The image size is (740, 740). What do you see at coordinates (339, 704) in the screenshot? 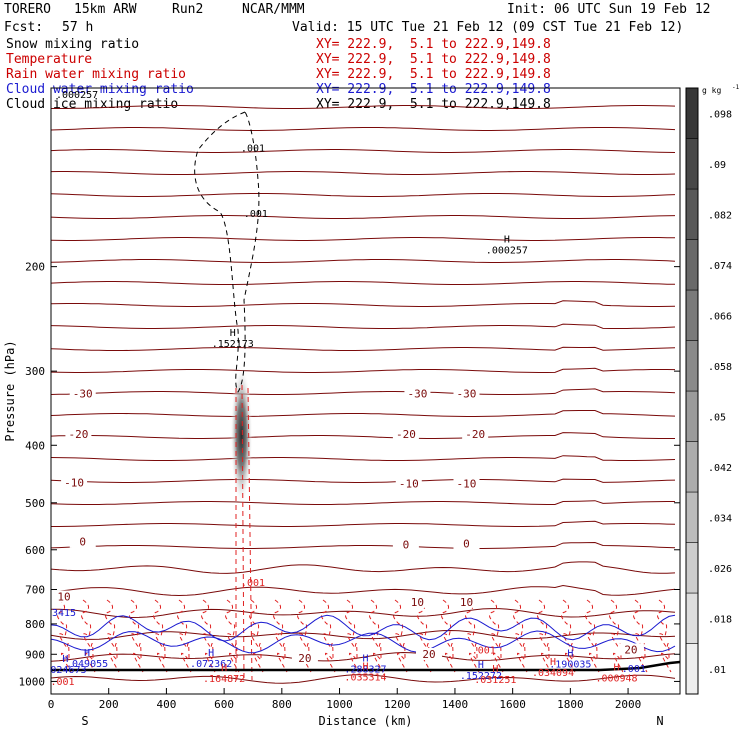
I see `x-tick-label: 1000` at bounding box center [339, 704].